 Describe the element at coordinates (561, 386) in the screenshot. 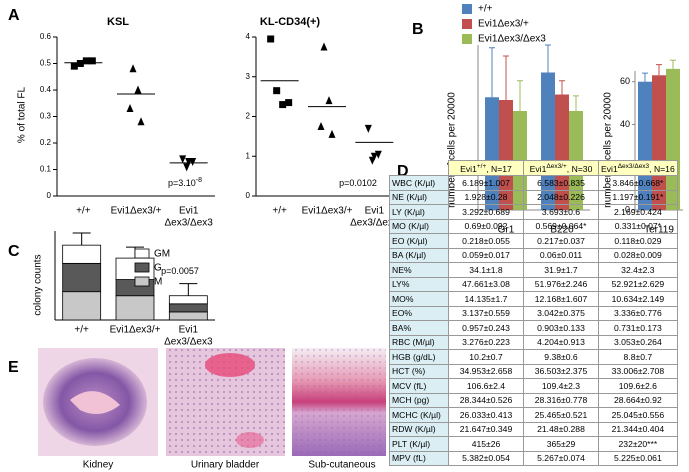

I see `value-cell: 109.4±2.3` at that location.